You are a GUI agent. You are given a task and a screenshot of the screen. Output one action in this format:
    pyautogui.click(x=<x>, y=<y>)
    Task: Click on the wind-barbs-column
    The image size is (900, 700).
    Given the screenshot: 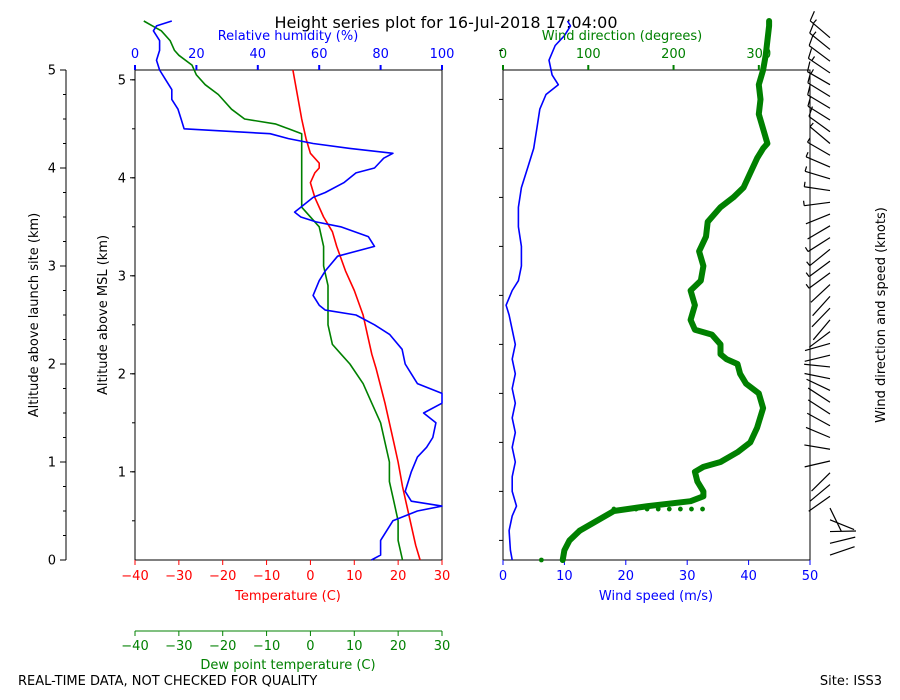 What is the action you would take?
    pyautogui.click(x=829, y=283)
    